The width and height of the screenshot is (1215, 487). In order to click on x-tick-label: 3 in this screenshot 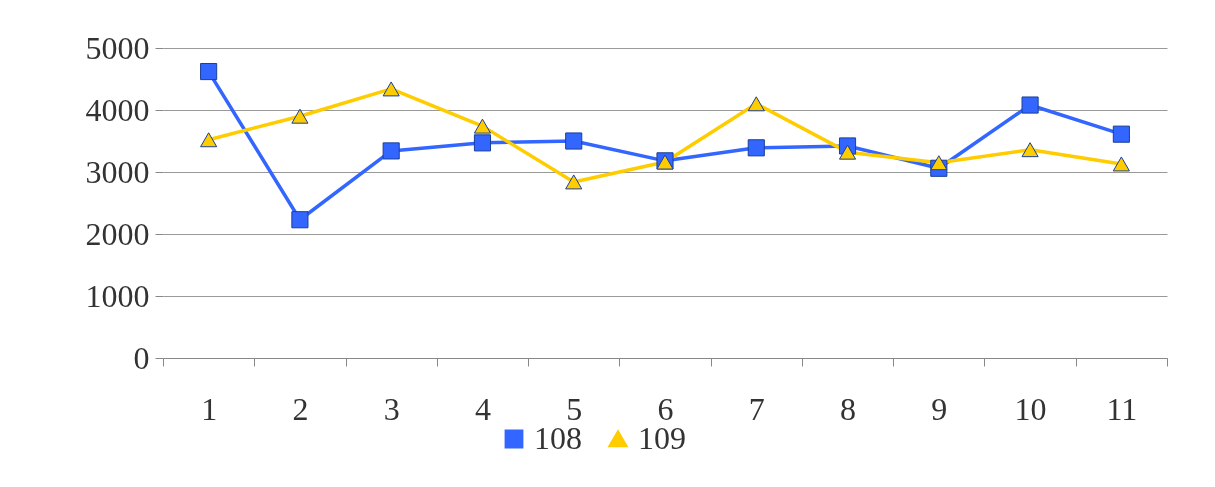, I will do `click(391, 408)`.